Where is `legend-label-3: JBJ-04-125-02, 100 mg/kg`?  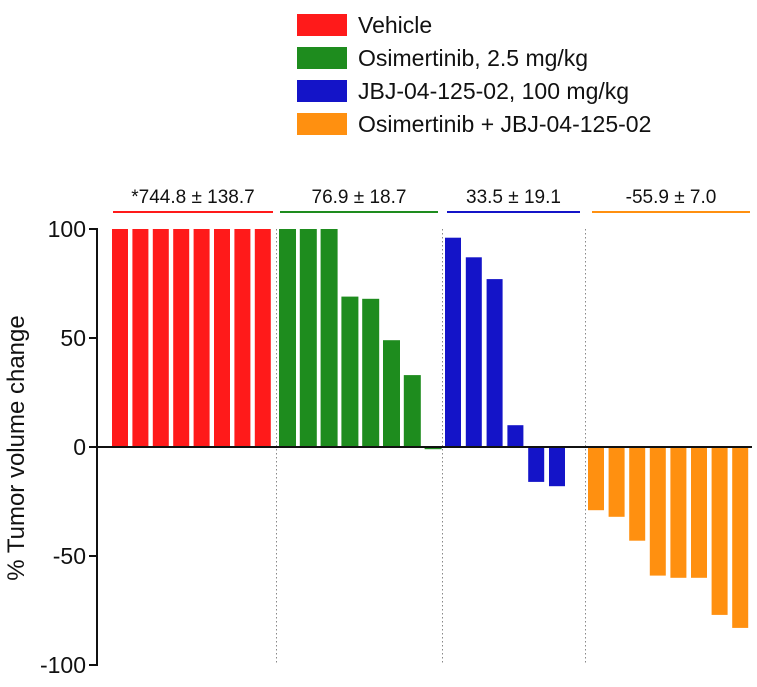
legend-label-3: JBJ-04-125-02, 100 mg/kg is located at coordinates (493, 91).